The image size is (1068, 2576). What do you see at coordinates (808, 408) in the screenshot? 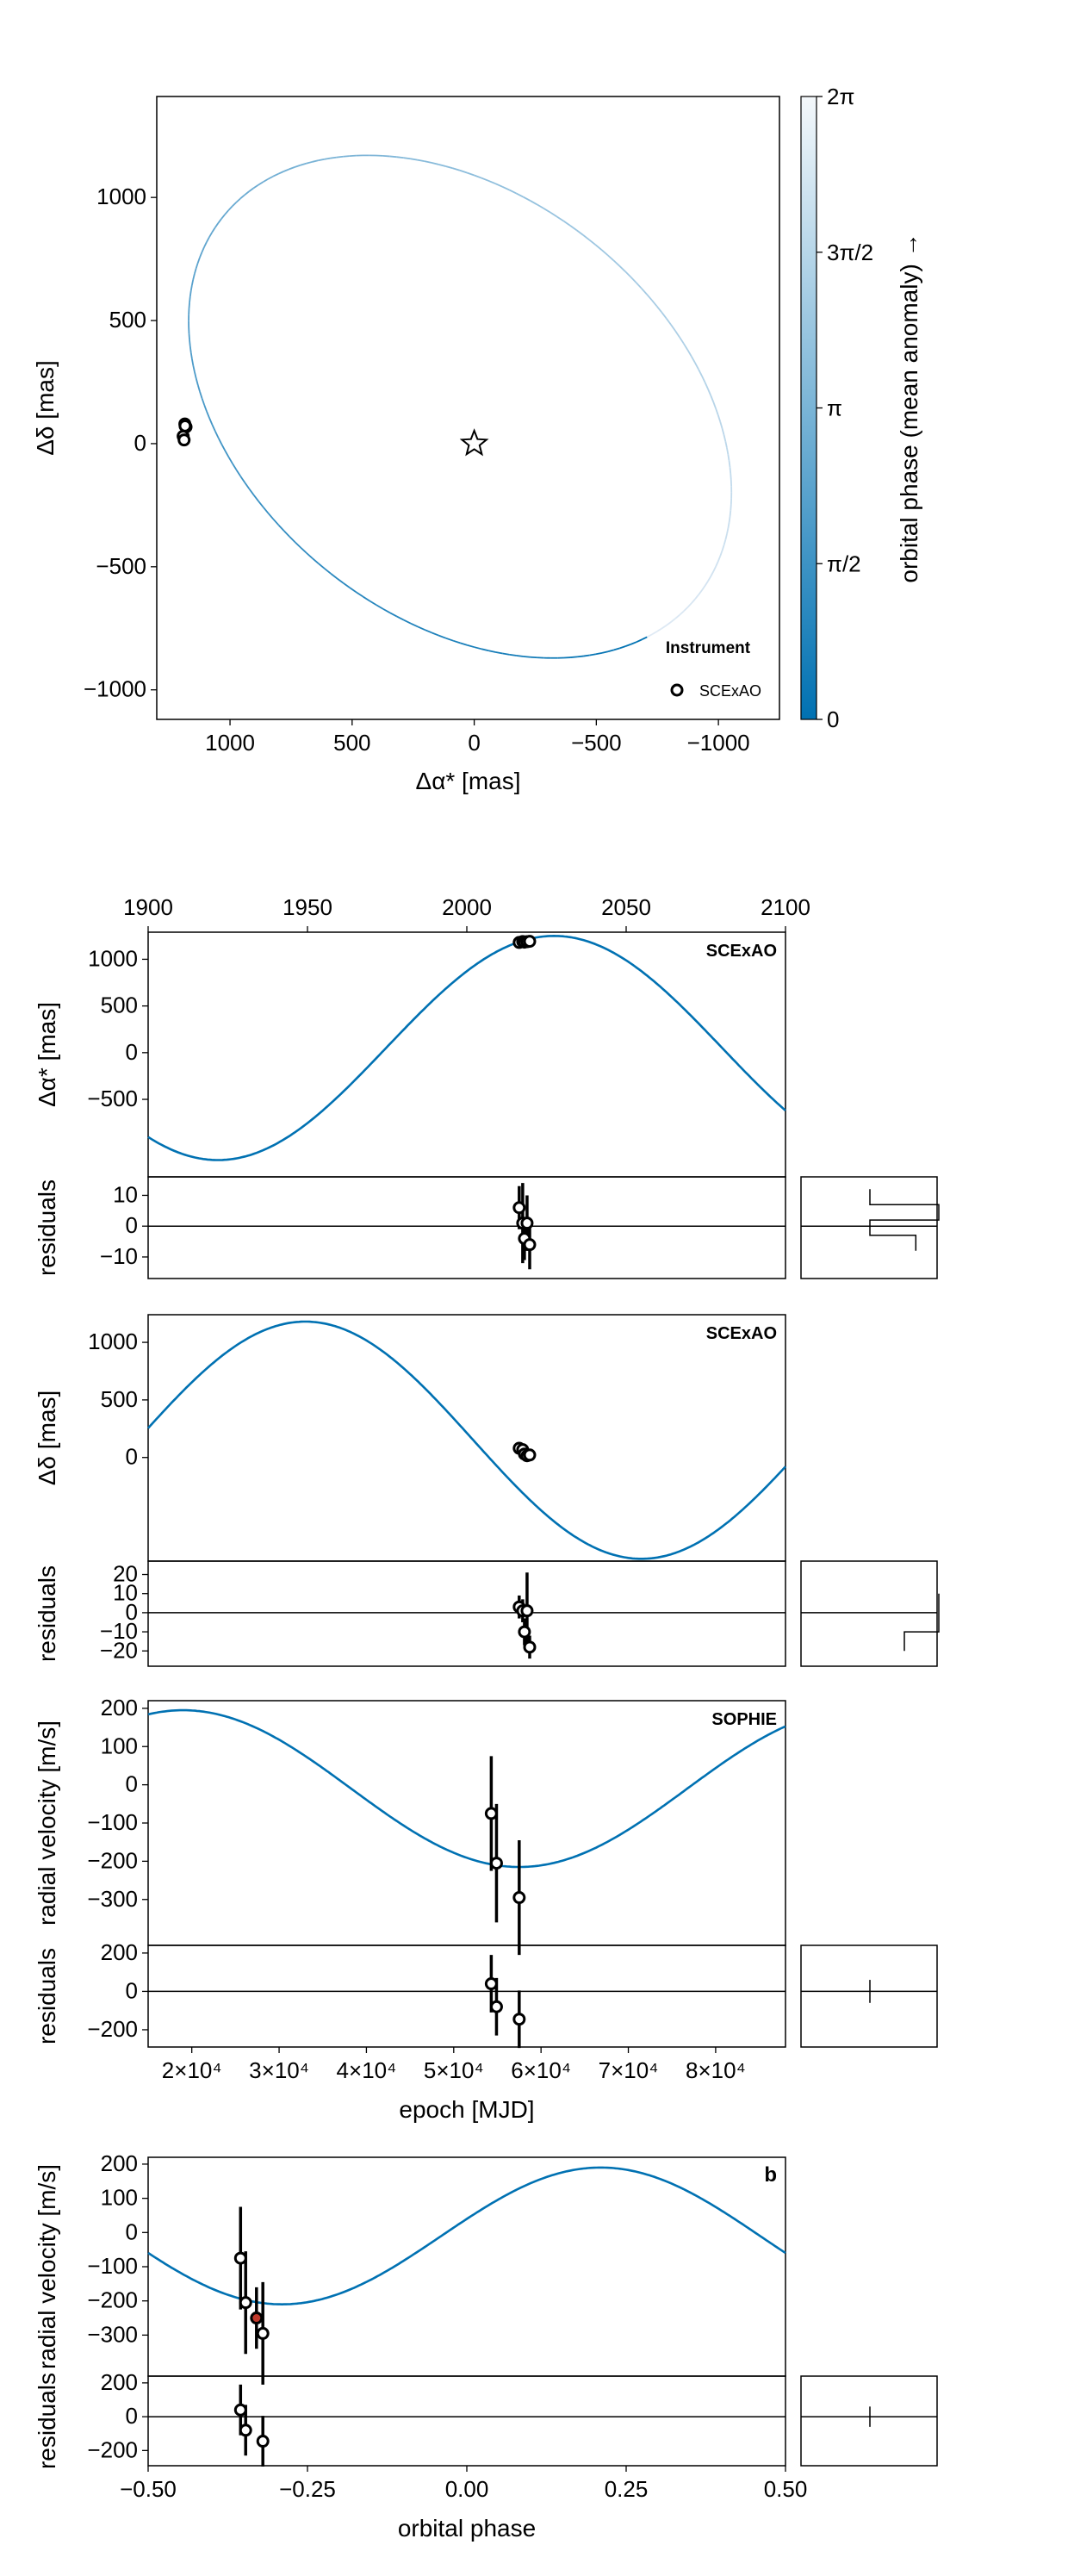
I see `colorbar` at bounding box center [808, 408].